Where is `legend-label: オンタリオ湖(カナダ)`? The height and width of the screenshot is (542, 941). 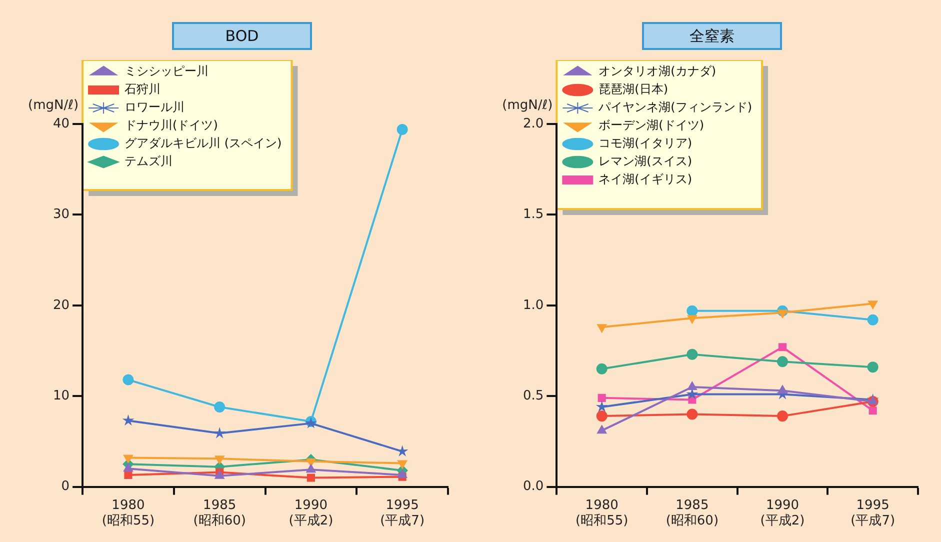 legend-label: オンタリオ湖(カナダ) is located at coordinates (657, 71).